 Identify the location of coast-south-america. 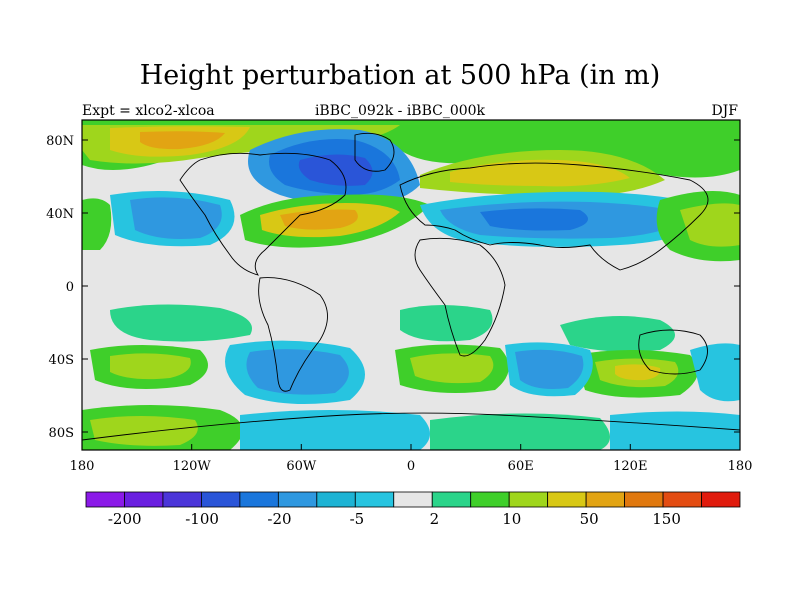
(293, 334).